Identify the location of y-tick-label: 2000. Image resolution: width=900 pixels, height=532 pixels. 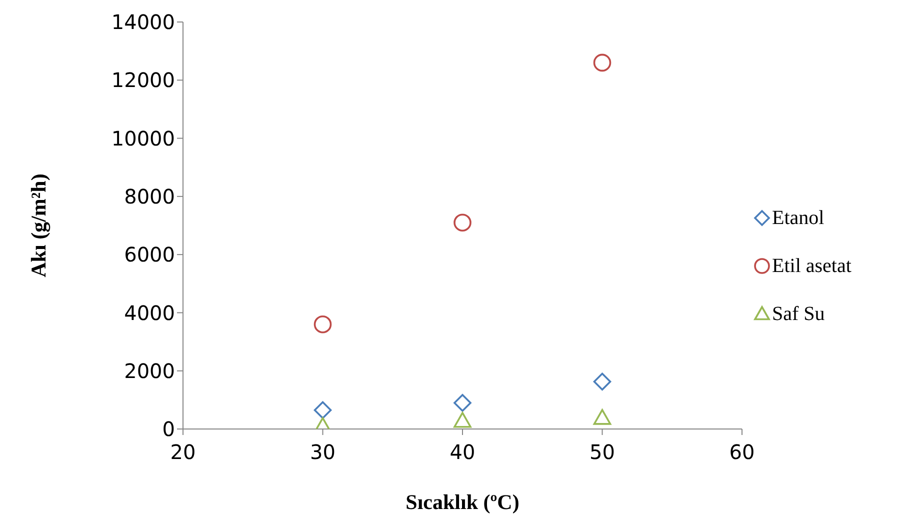
(149, 370).